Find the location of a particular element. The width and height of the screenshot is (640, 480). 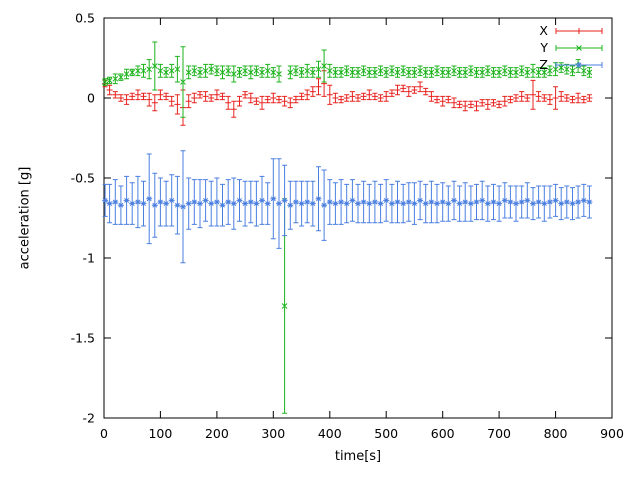

legend-sample-Y is located at coordinates (579, 48).